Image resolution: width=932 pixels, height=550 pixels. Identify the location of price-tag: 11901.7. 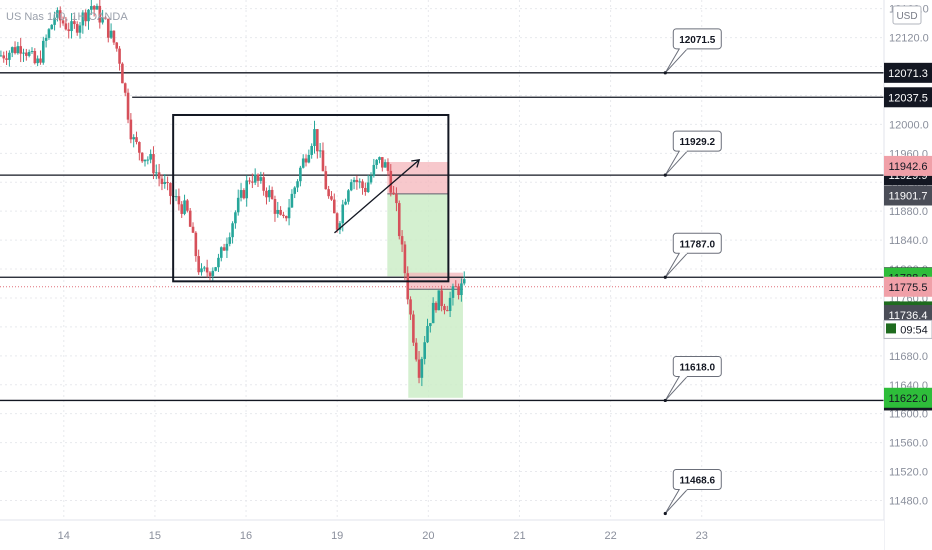
(908, 196).